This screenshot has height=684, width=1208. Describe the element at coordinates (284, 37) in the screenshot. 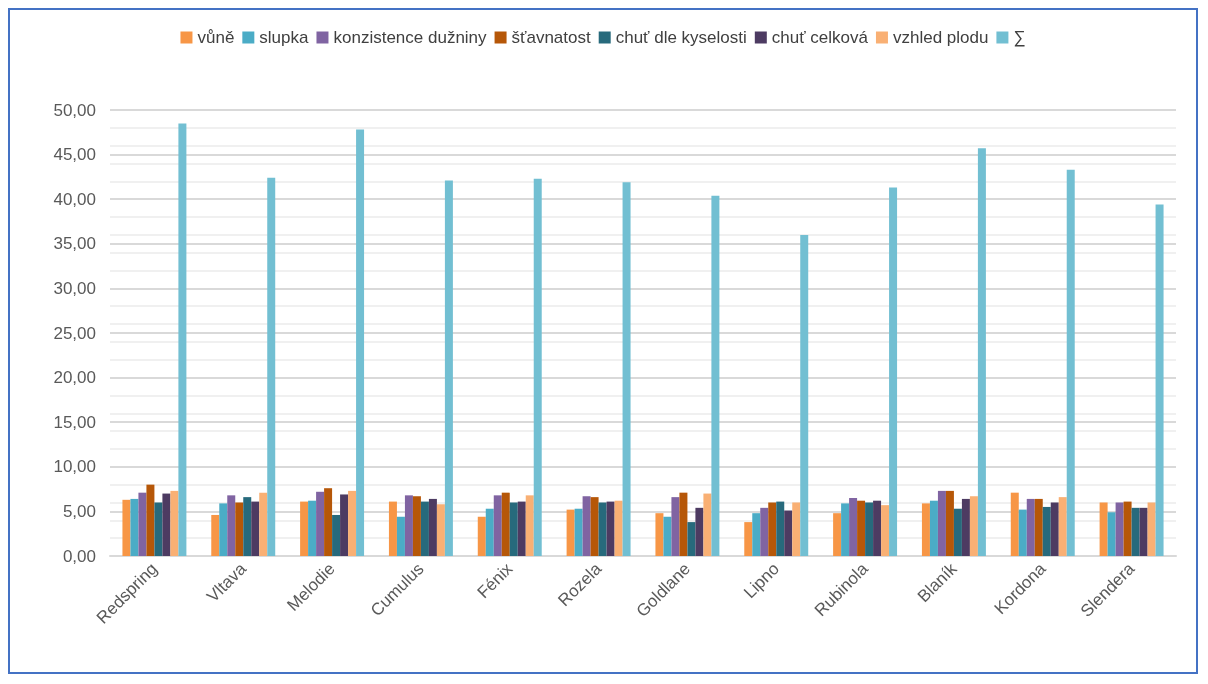

I see `legend-label: slupka` at that location.